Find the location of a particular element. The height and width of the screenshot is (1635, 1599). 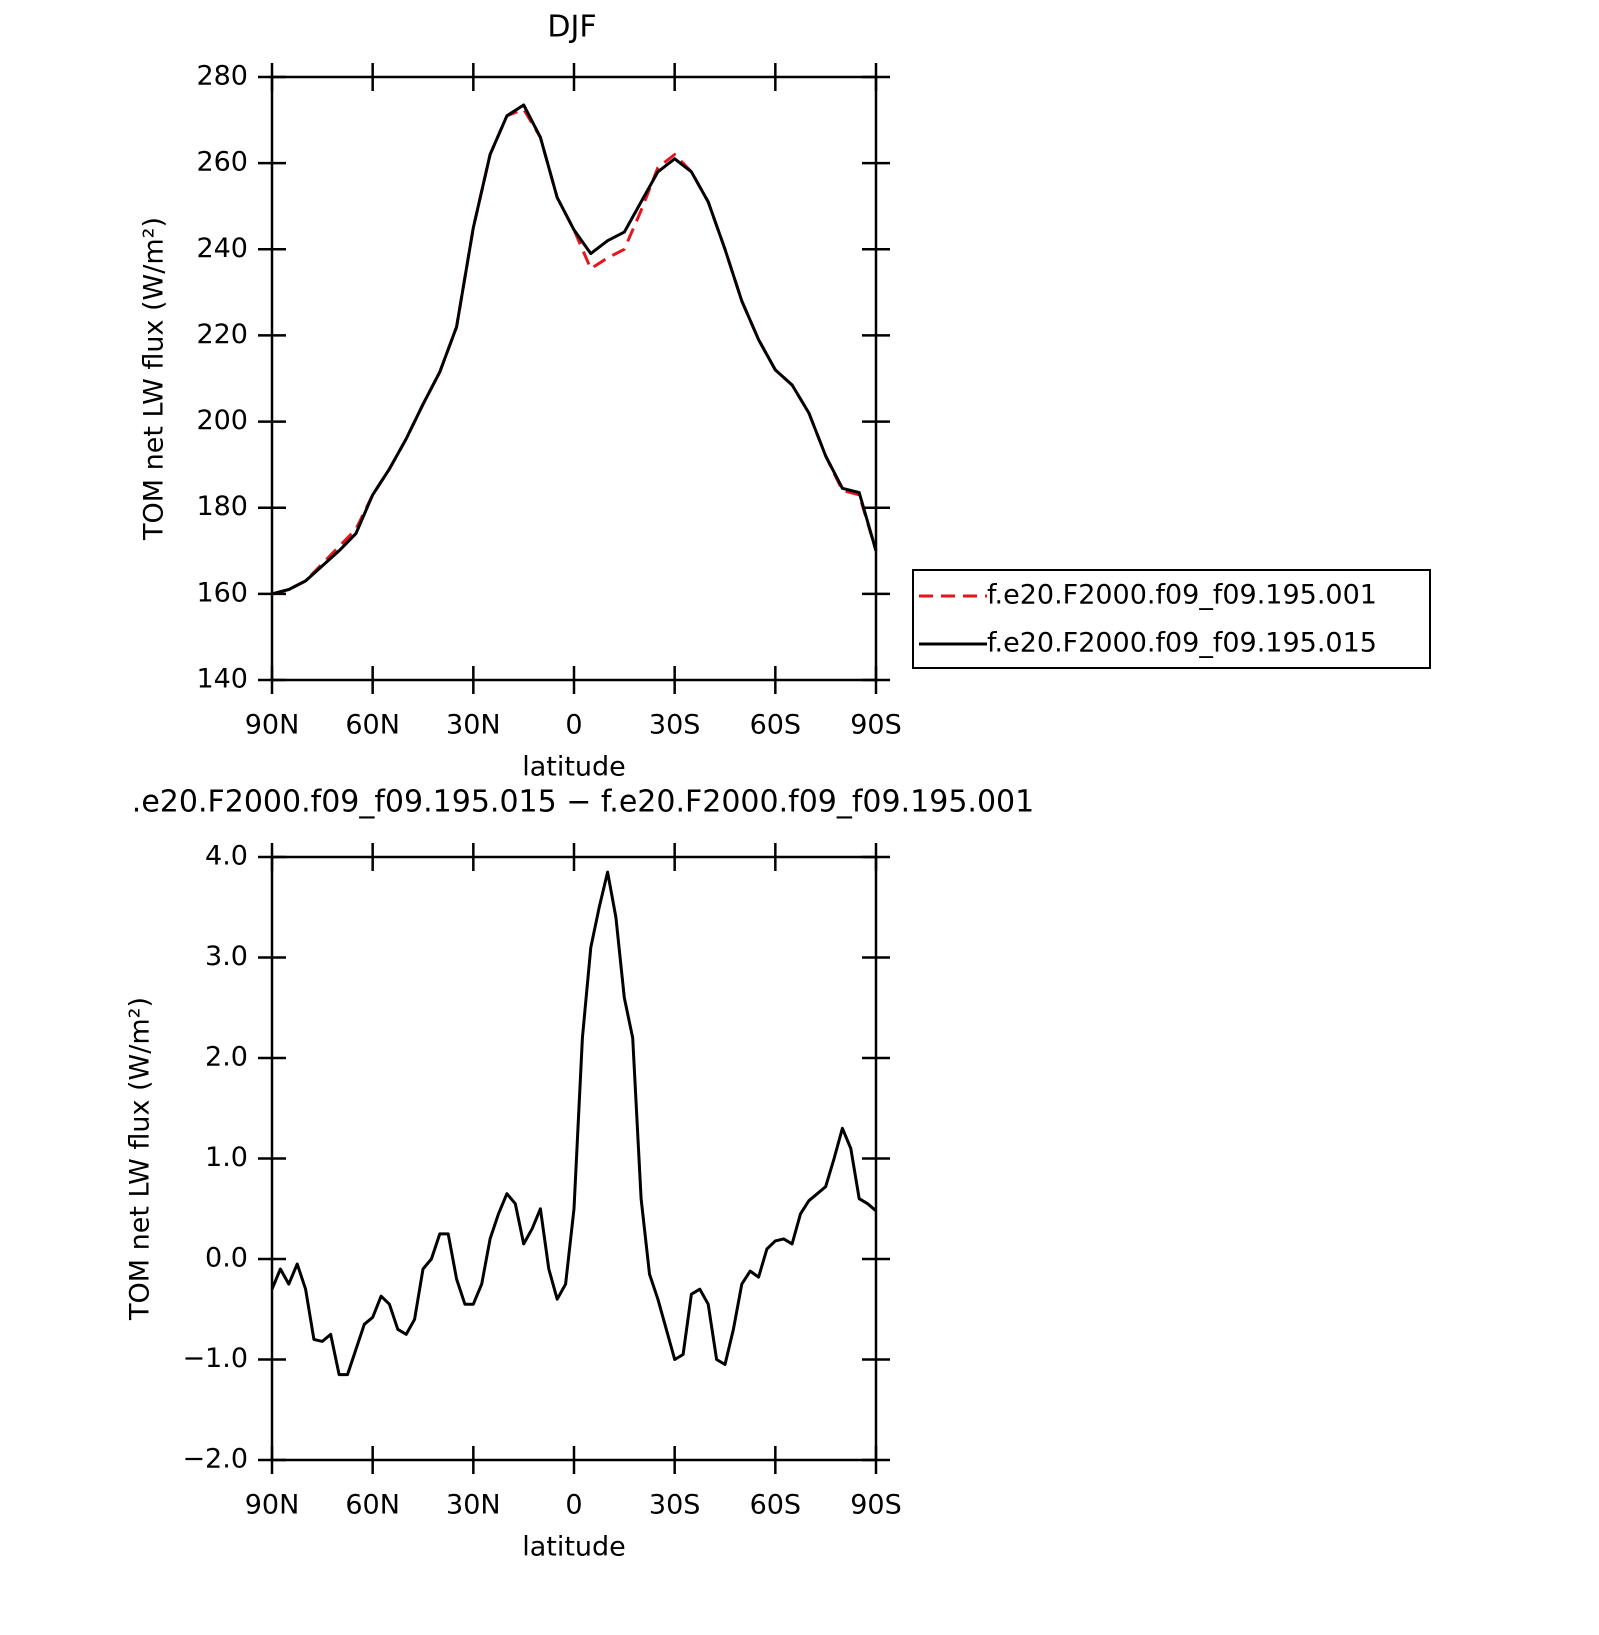

chart-title: DJF is located at coordinates (571, 27).